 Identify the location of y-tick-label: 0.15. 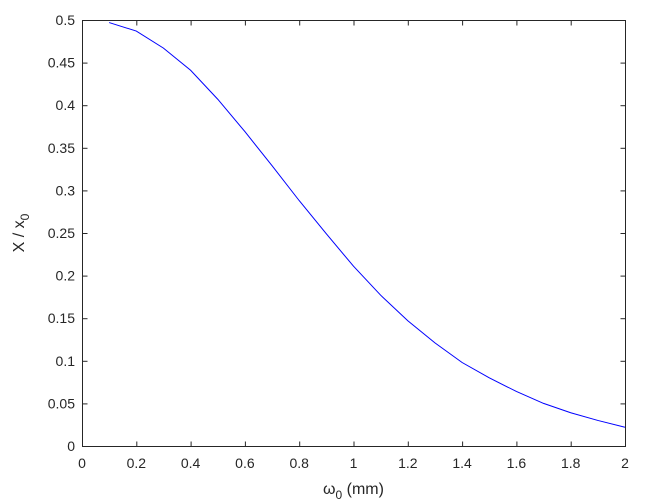
(61, 318).